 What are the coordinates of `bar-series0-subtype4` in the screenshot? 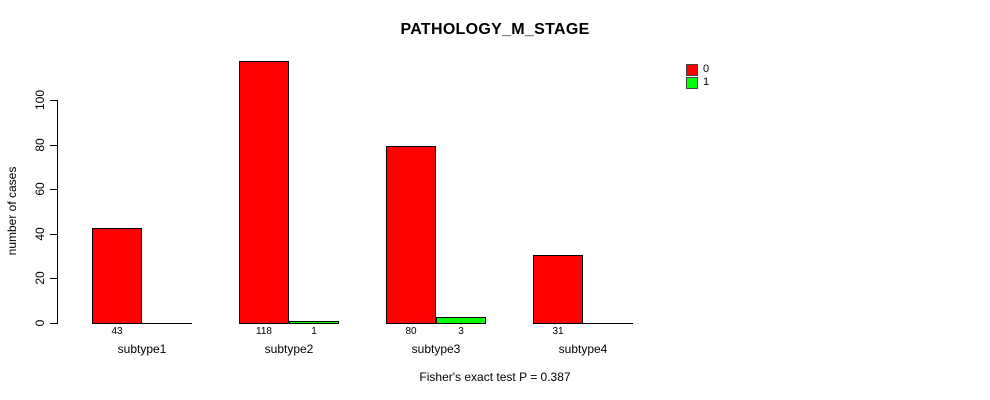 It's located at (558, 289).